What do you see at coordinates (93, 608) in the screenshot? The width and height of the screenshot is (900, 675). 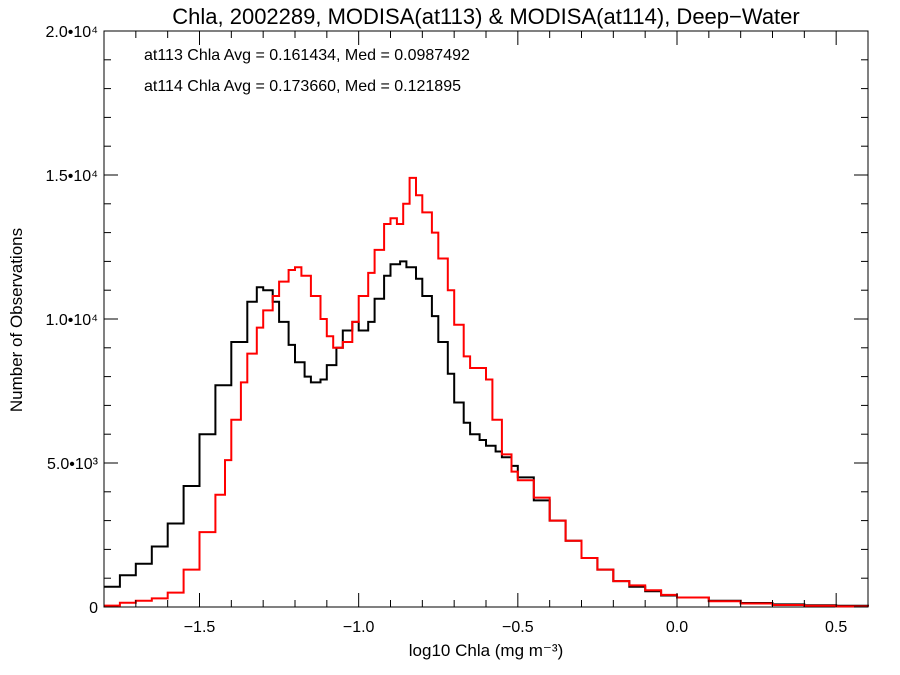 I see `y-tick-label: 0` at bounding box center [93, 608].